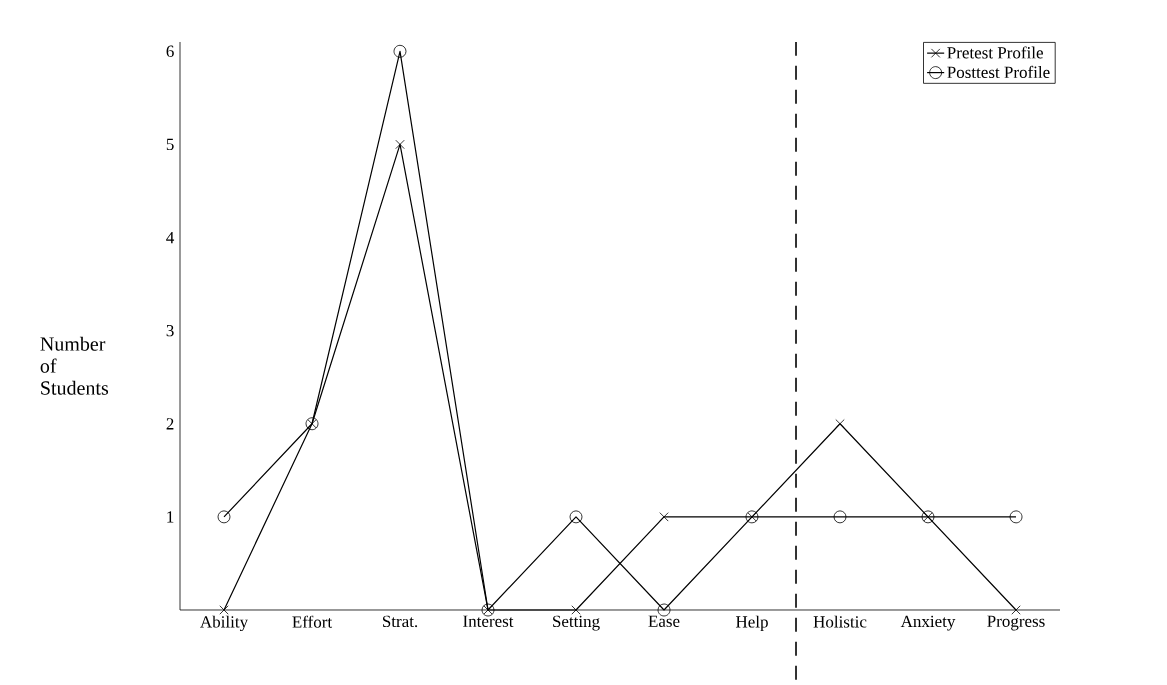  Describe the element at coordinates (170, 237) in the screenshot. I see `y-tick-label: 4` at that location.